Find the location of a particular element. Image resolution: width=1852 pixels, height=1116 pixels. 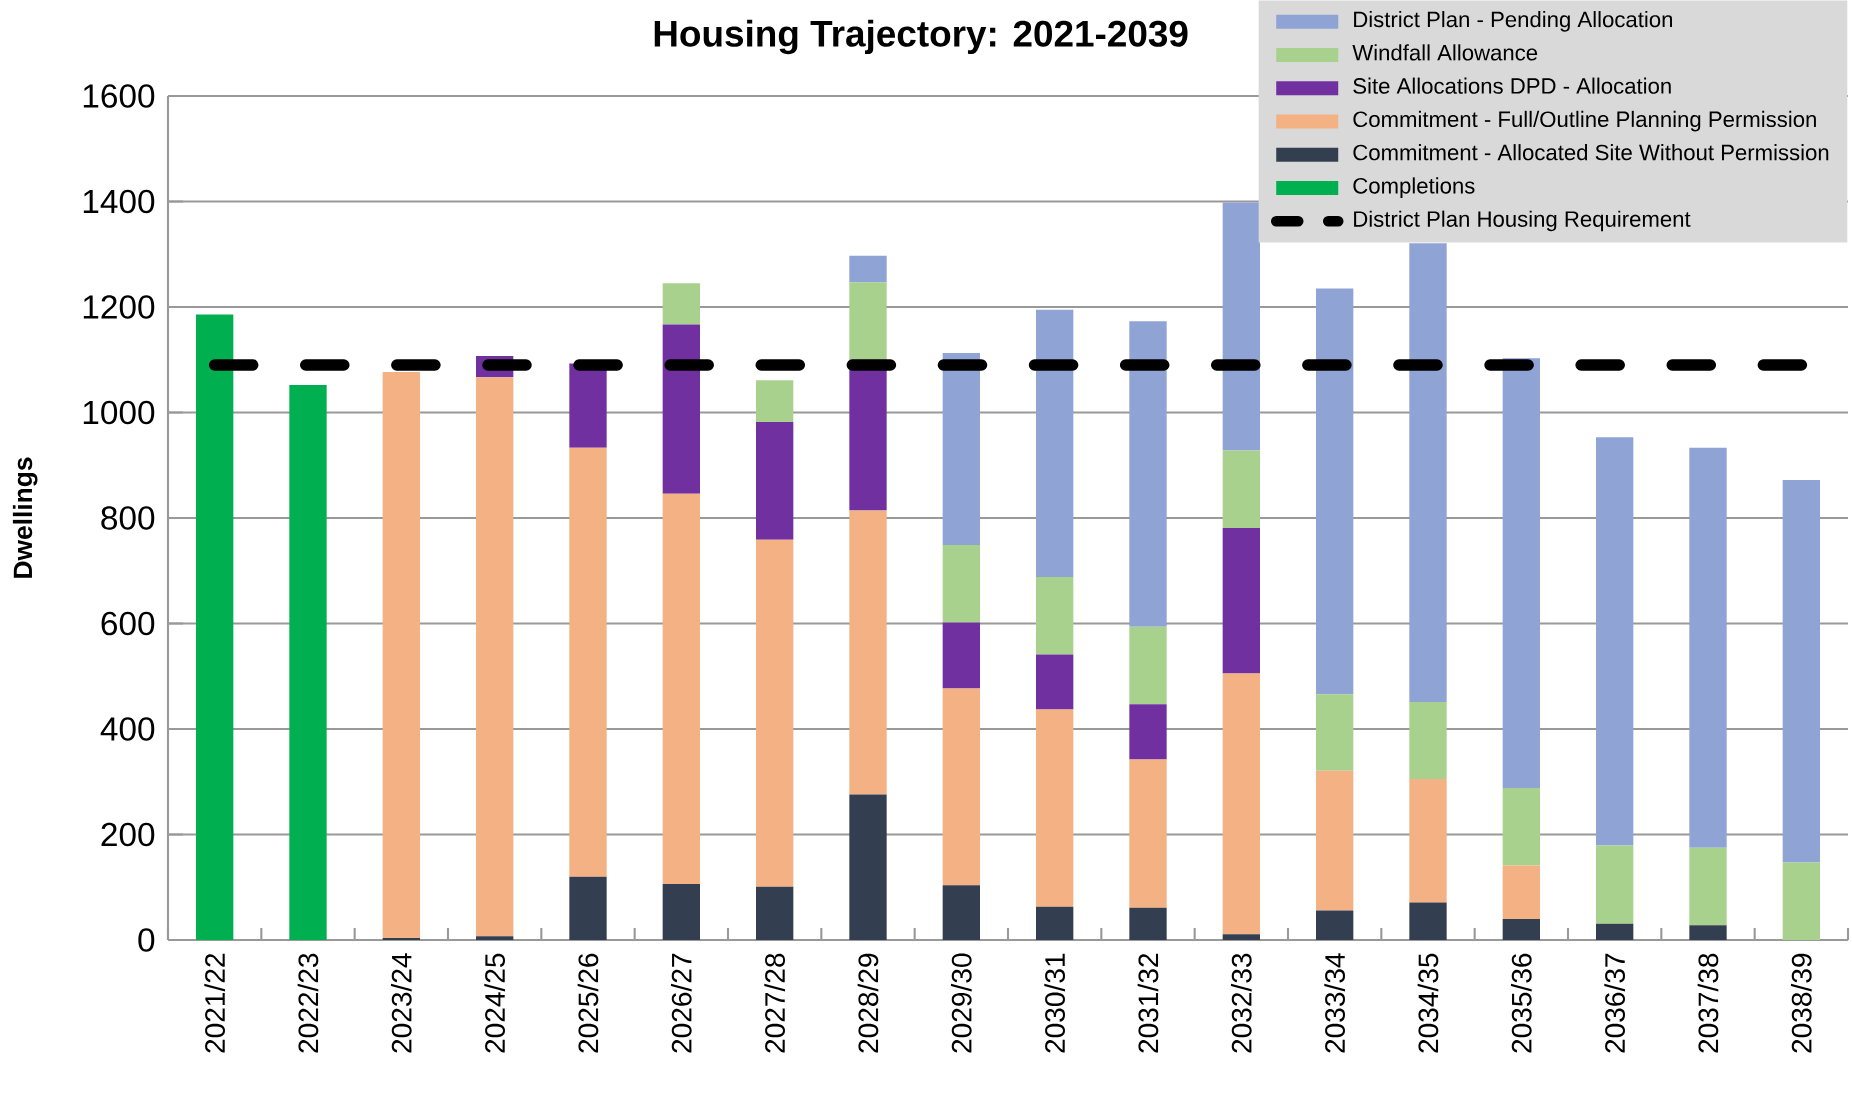

x-tick-label: 2027/28 is located at coordinates (774, 1003).